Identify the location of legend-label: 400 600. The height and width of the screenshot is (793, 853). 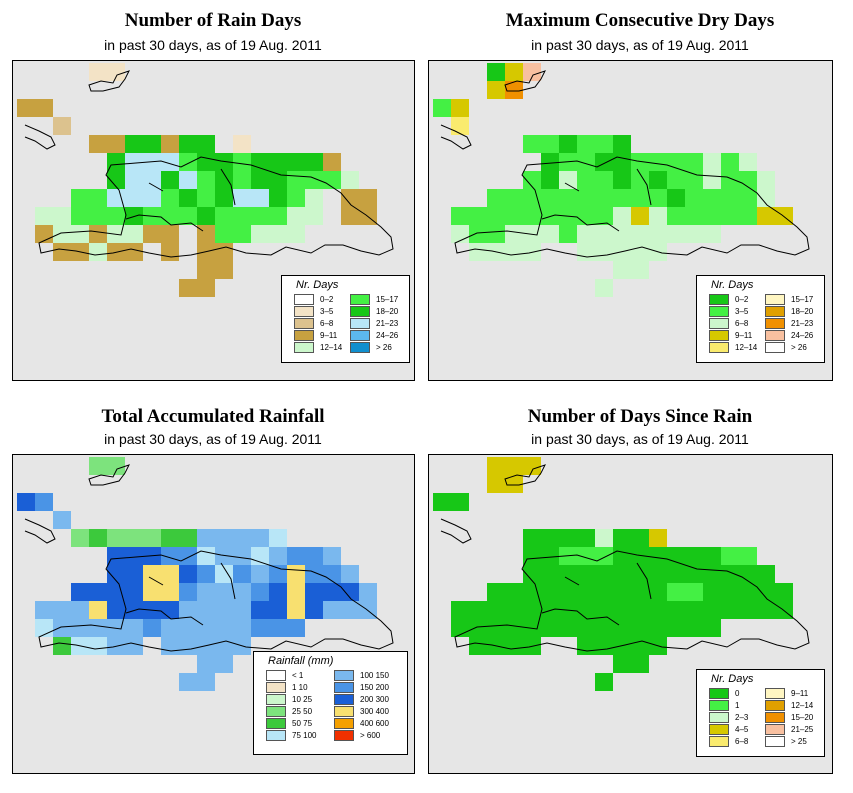
(374, 723).